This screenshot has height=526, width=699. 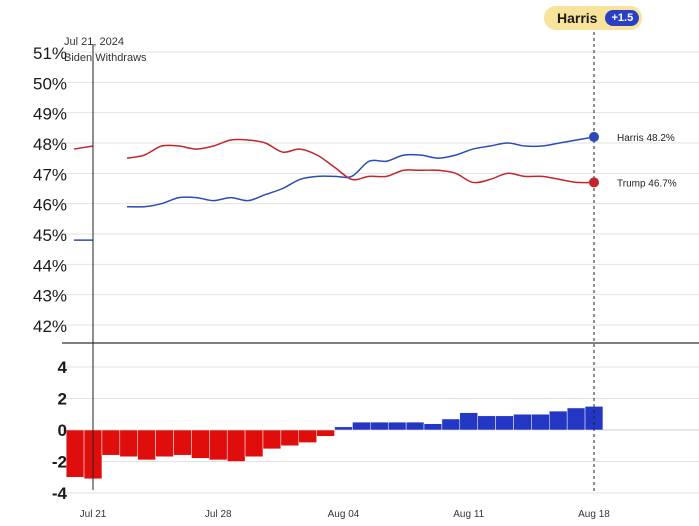 What do you see at coordinates (647, 183) in the screenshot?
I see `endpoint-label-trump: Trump 46.7%` at bounding box center [647, 183].